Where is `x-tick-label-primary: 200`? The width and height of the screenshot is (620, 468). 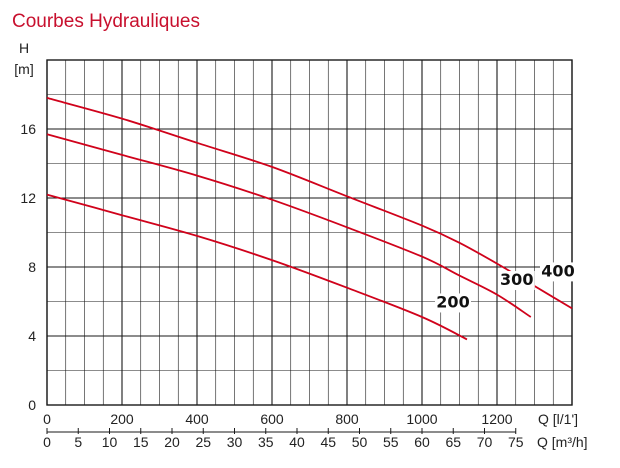
x-tick-label-primary: 200 is located at coordinates (122, 419).